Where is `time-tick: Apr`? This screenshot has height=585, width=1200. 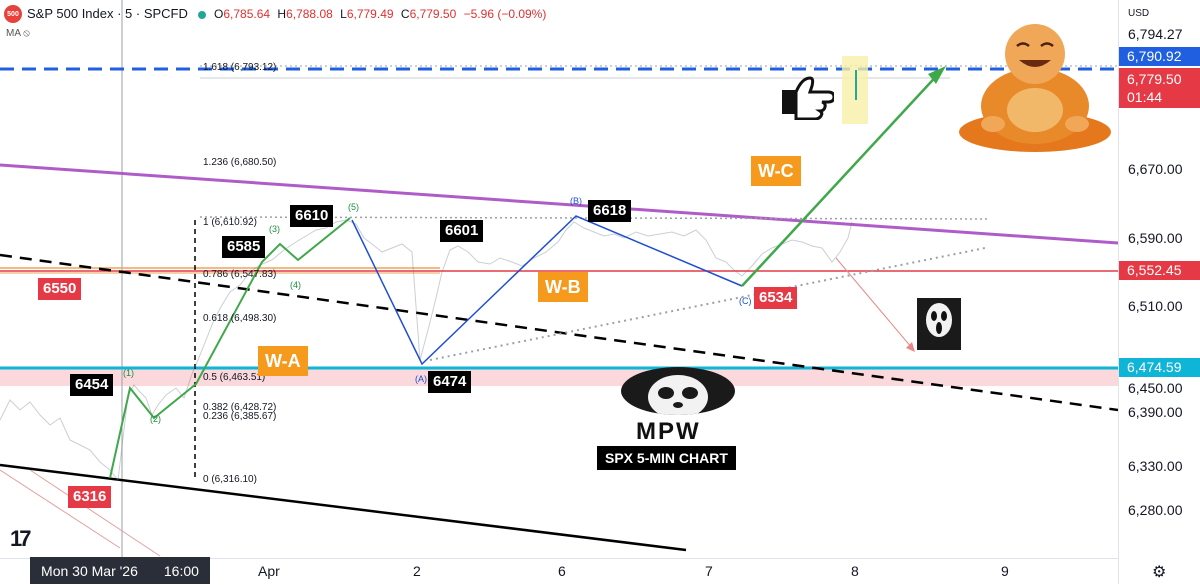
time-tick: Apr is located at coordinates (269, 571).